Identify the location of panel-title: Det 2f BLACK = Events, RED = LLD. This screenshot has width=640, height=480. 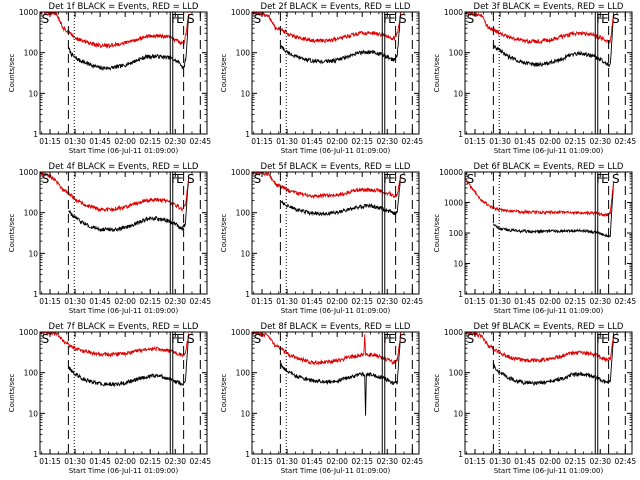
(336, 7).